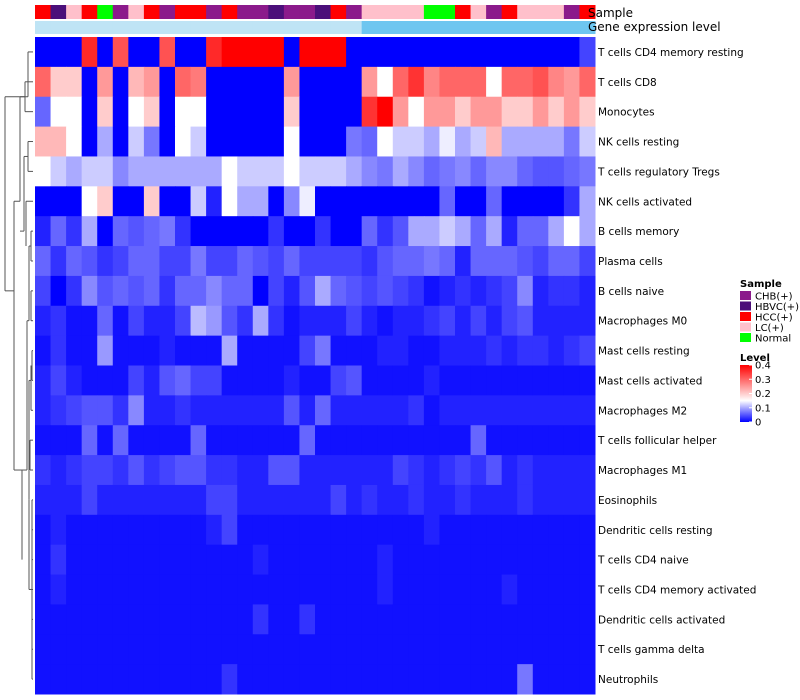 Image resolution: width=800 pixels, height=700 pixels. What do you see at coordinates (627, 501) in the screenshot?
I see `row-label: Eosinophils` at bounding box center [627, 501].